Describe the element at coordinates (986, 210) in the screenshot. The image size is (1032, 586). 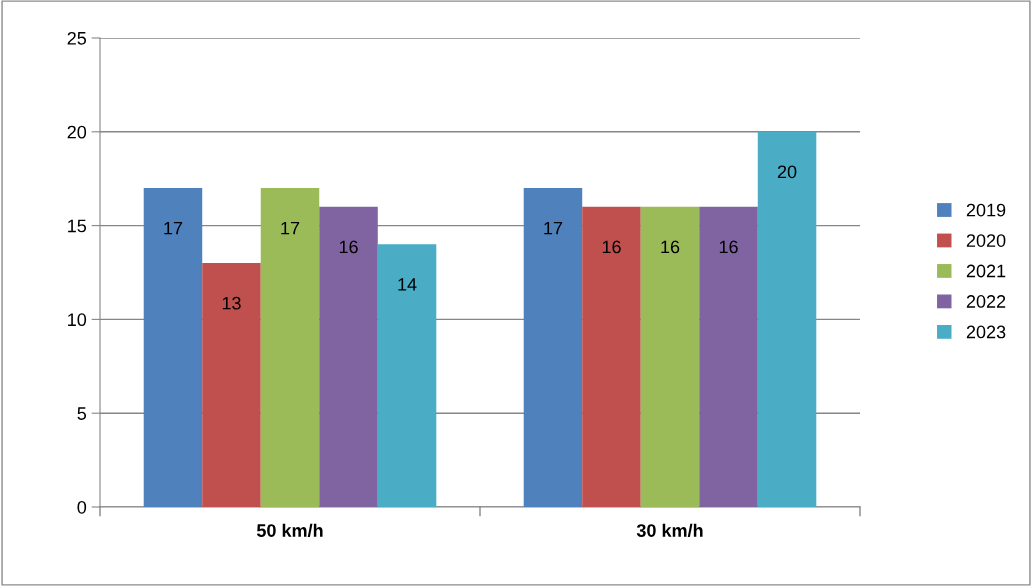
I see `legend-label: 2019` at that location.